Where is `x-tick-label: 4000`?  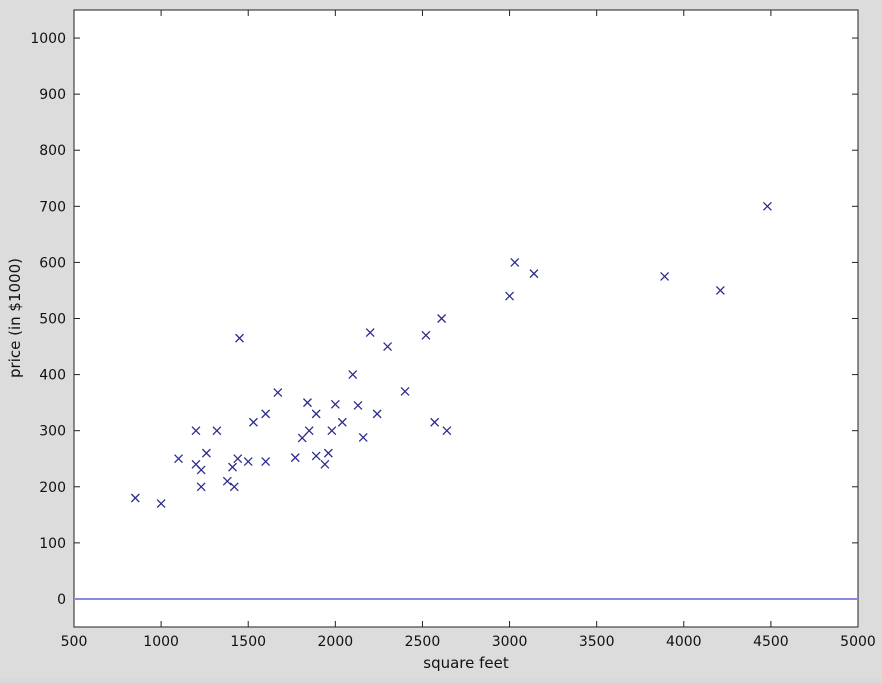
x-tick-label: 4000 is located at coordinates (684, 642).